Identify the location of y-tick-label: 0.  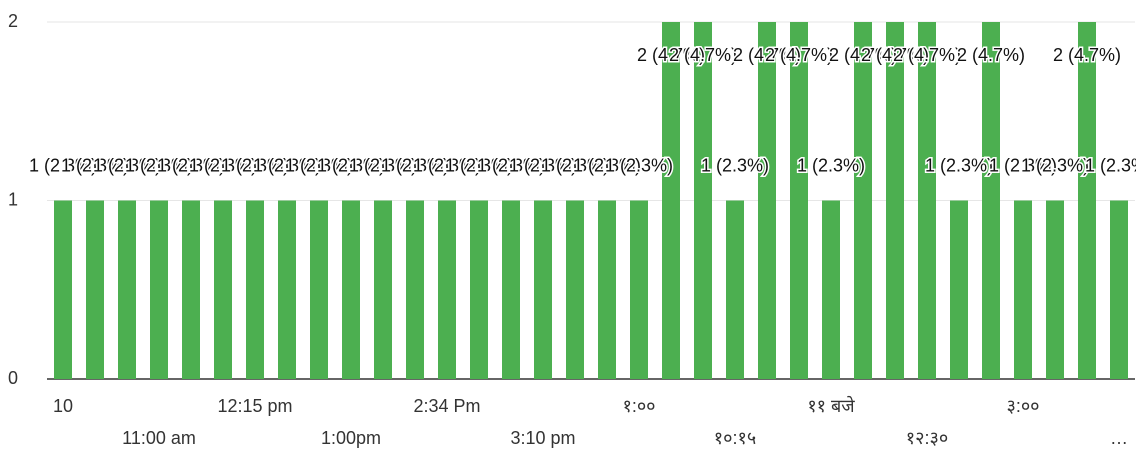
(13, 378).